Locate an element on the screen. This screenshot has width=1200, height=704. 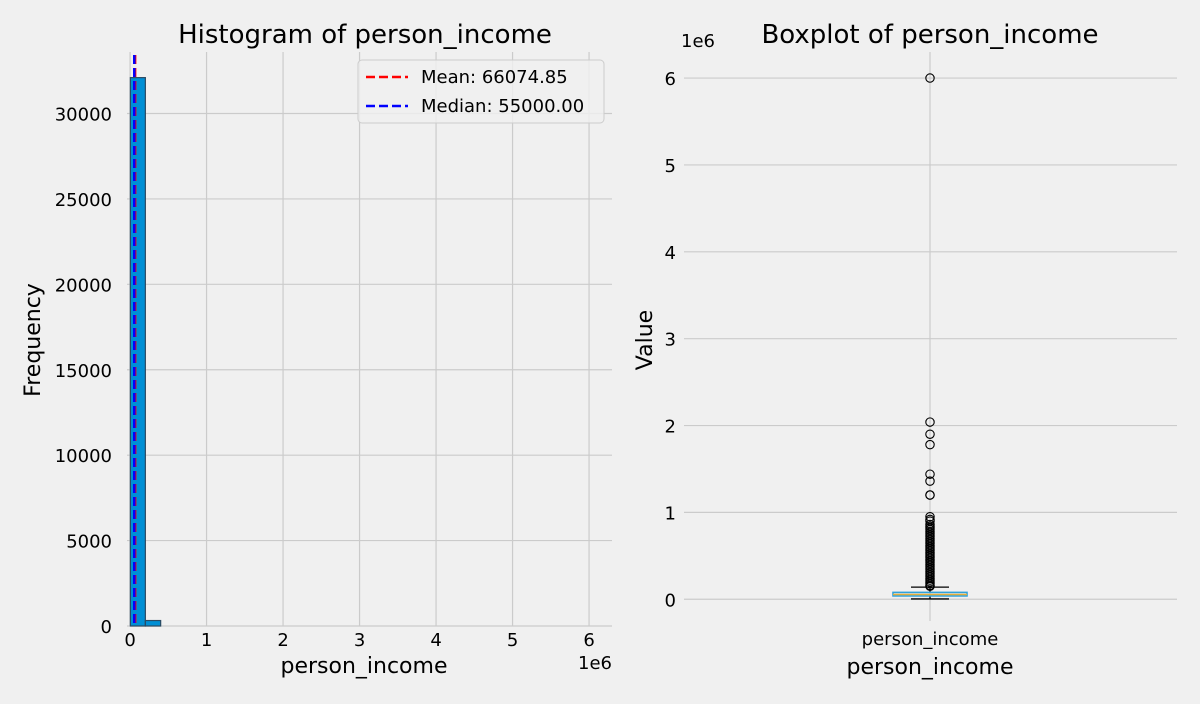
boxplot-title: Boxplot of person_income is located at coordinates (929, 35).